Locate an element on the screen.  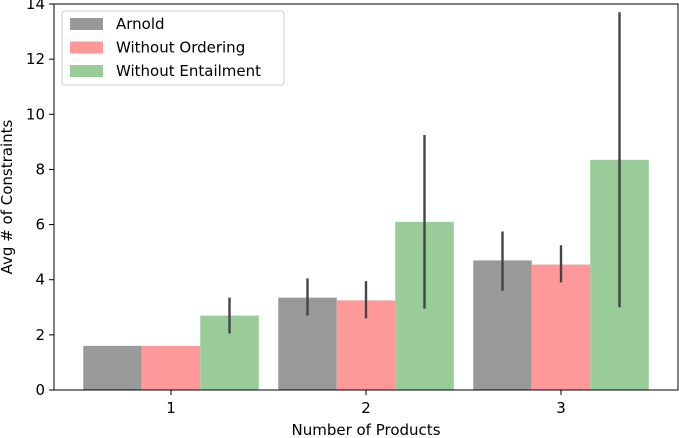
legend: Arnold Without Ordering Without Entailment is located at coordinates (173, 48).